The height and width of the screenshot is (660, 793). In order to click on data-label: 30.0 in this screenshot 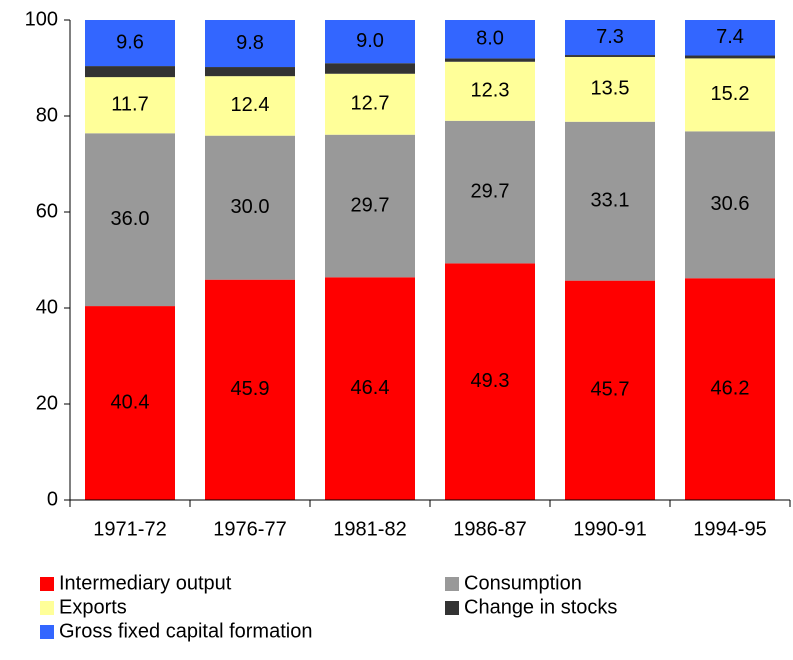, I will do `click(250, 207)`.